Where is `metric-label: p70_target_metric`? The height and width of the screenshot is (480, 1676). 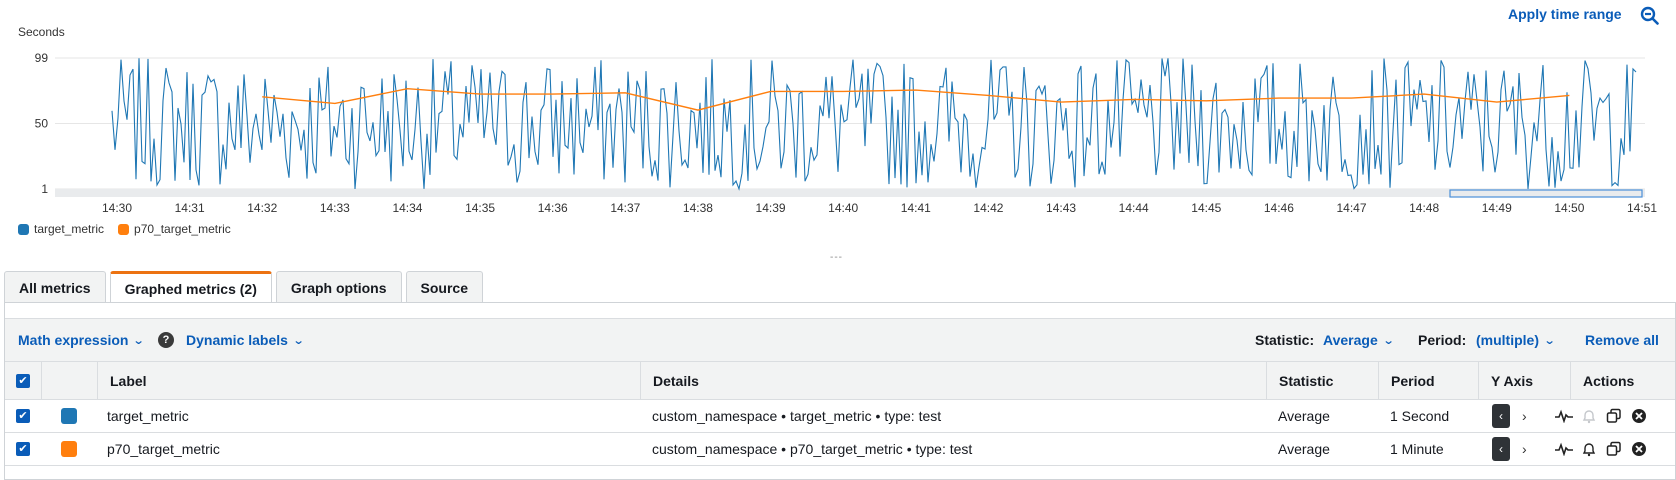 metric-label: p70_target_metric is located at coordinates (163, 449).